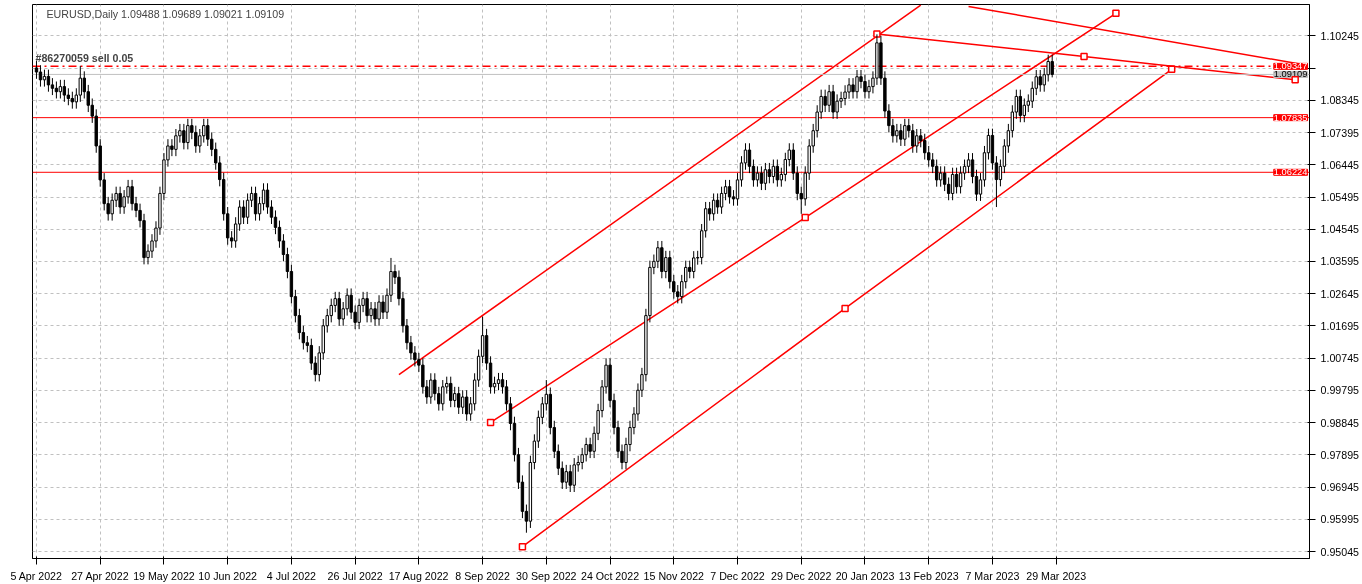 The height and width of the screenshot is (584, 1362). Describe the element at coordinates (1340, 261) in the screenshot. I see `y-tick-label: 1.03595` at that location.